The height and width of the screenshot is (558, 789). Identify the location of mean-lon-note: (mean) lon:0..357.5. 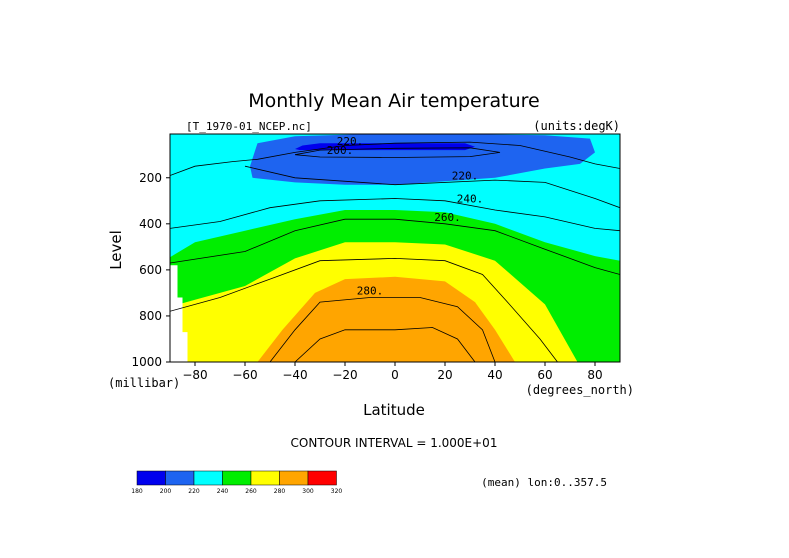
(544, 482).